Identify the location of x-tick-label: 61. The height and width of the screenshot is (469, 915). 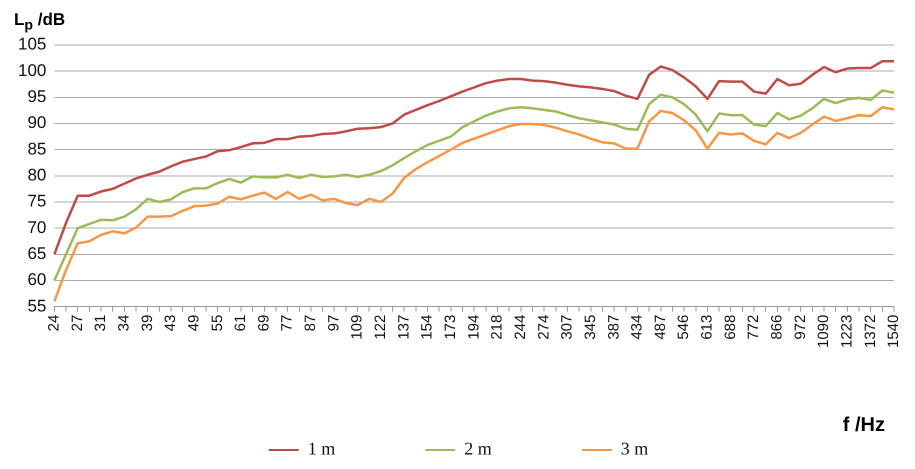
(241, 323).